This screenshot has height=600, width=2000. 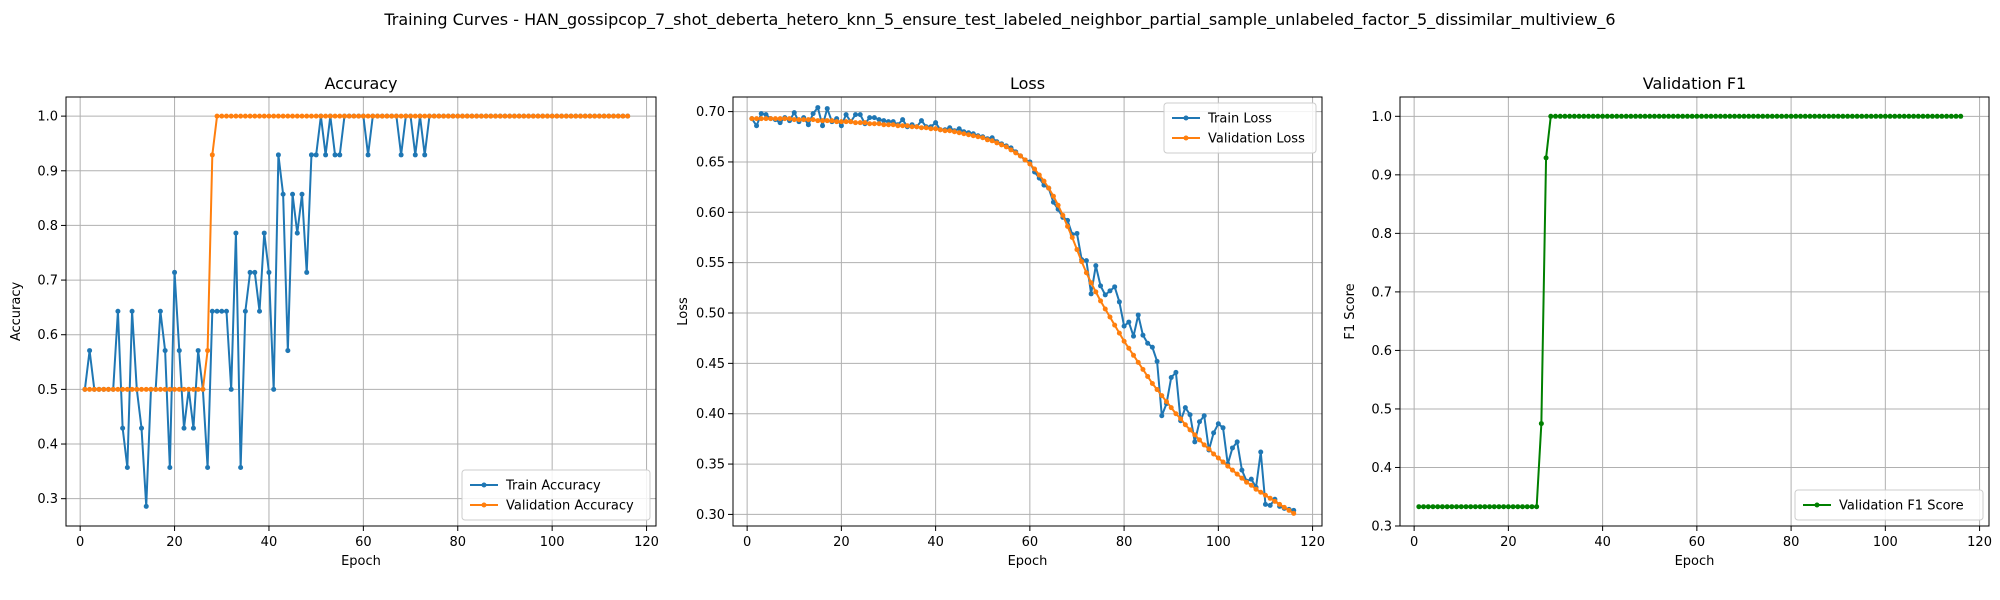 What do you see at coordinates (710, 314) in the screenshot?
I see `y-tick-label: 0.50` at bounding box center [710, 314].